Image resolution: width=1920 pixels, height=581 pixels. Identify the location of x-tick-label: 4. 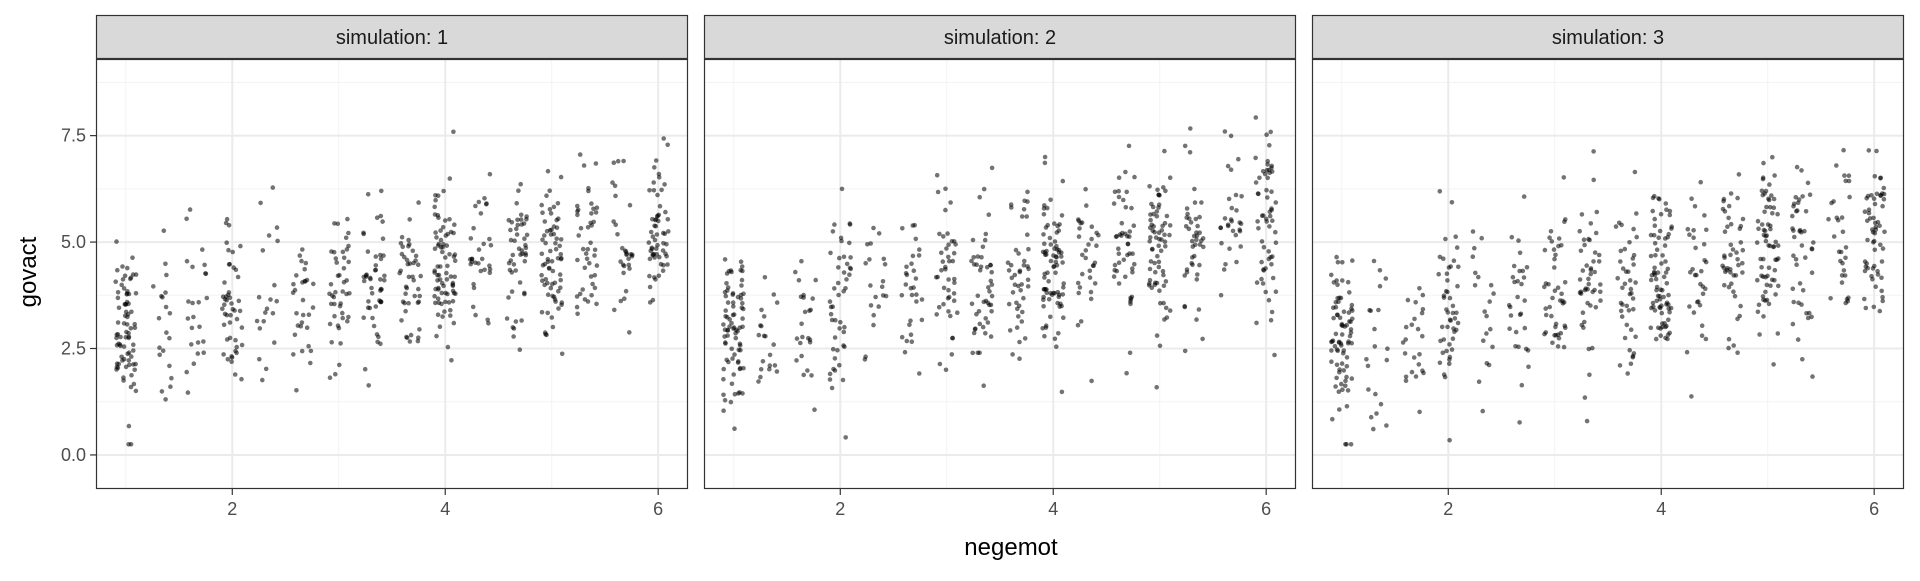
(1053, 509).